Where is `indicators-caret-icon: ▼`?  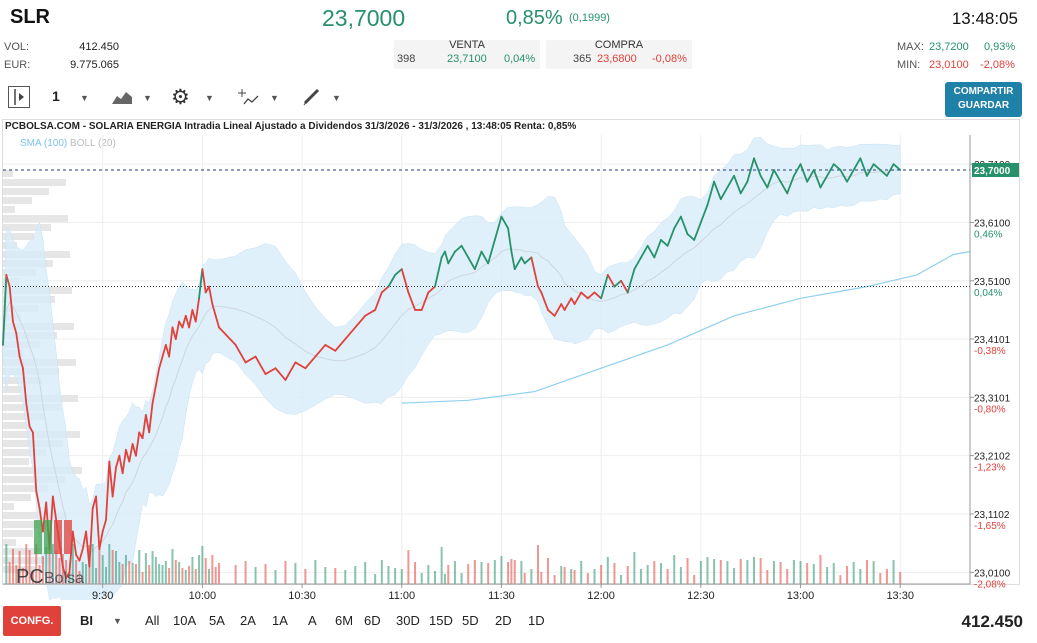 indicators-caret-icon: ▼ is located at coordinates (274, 98).